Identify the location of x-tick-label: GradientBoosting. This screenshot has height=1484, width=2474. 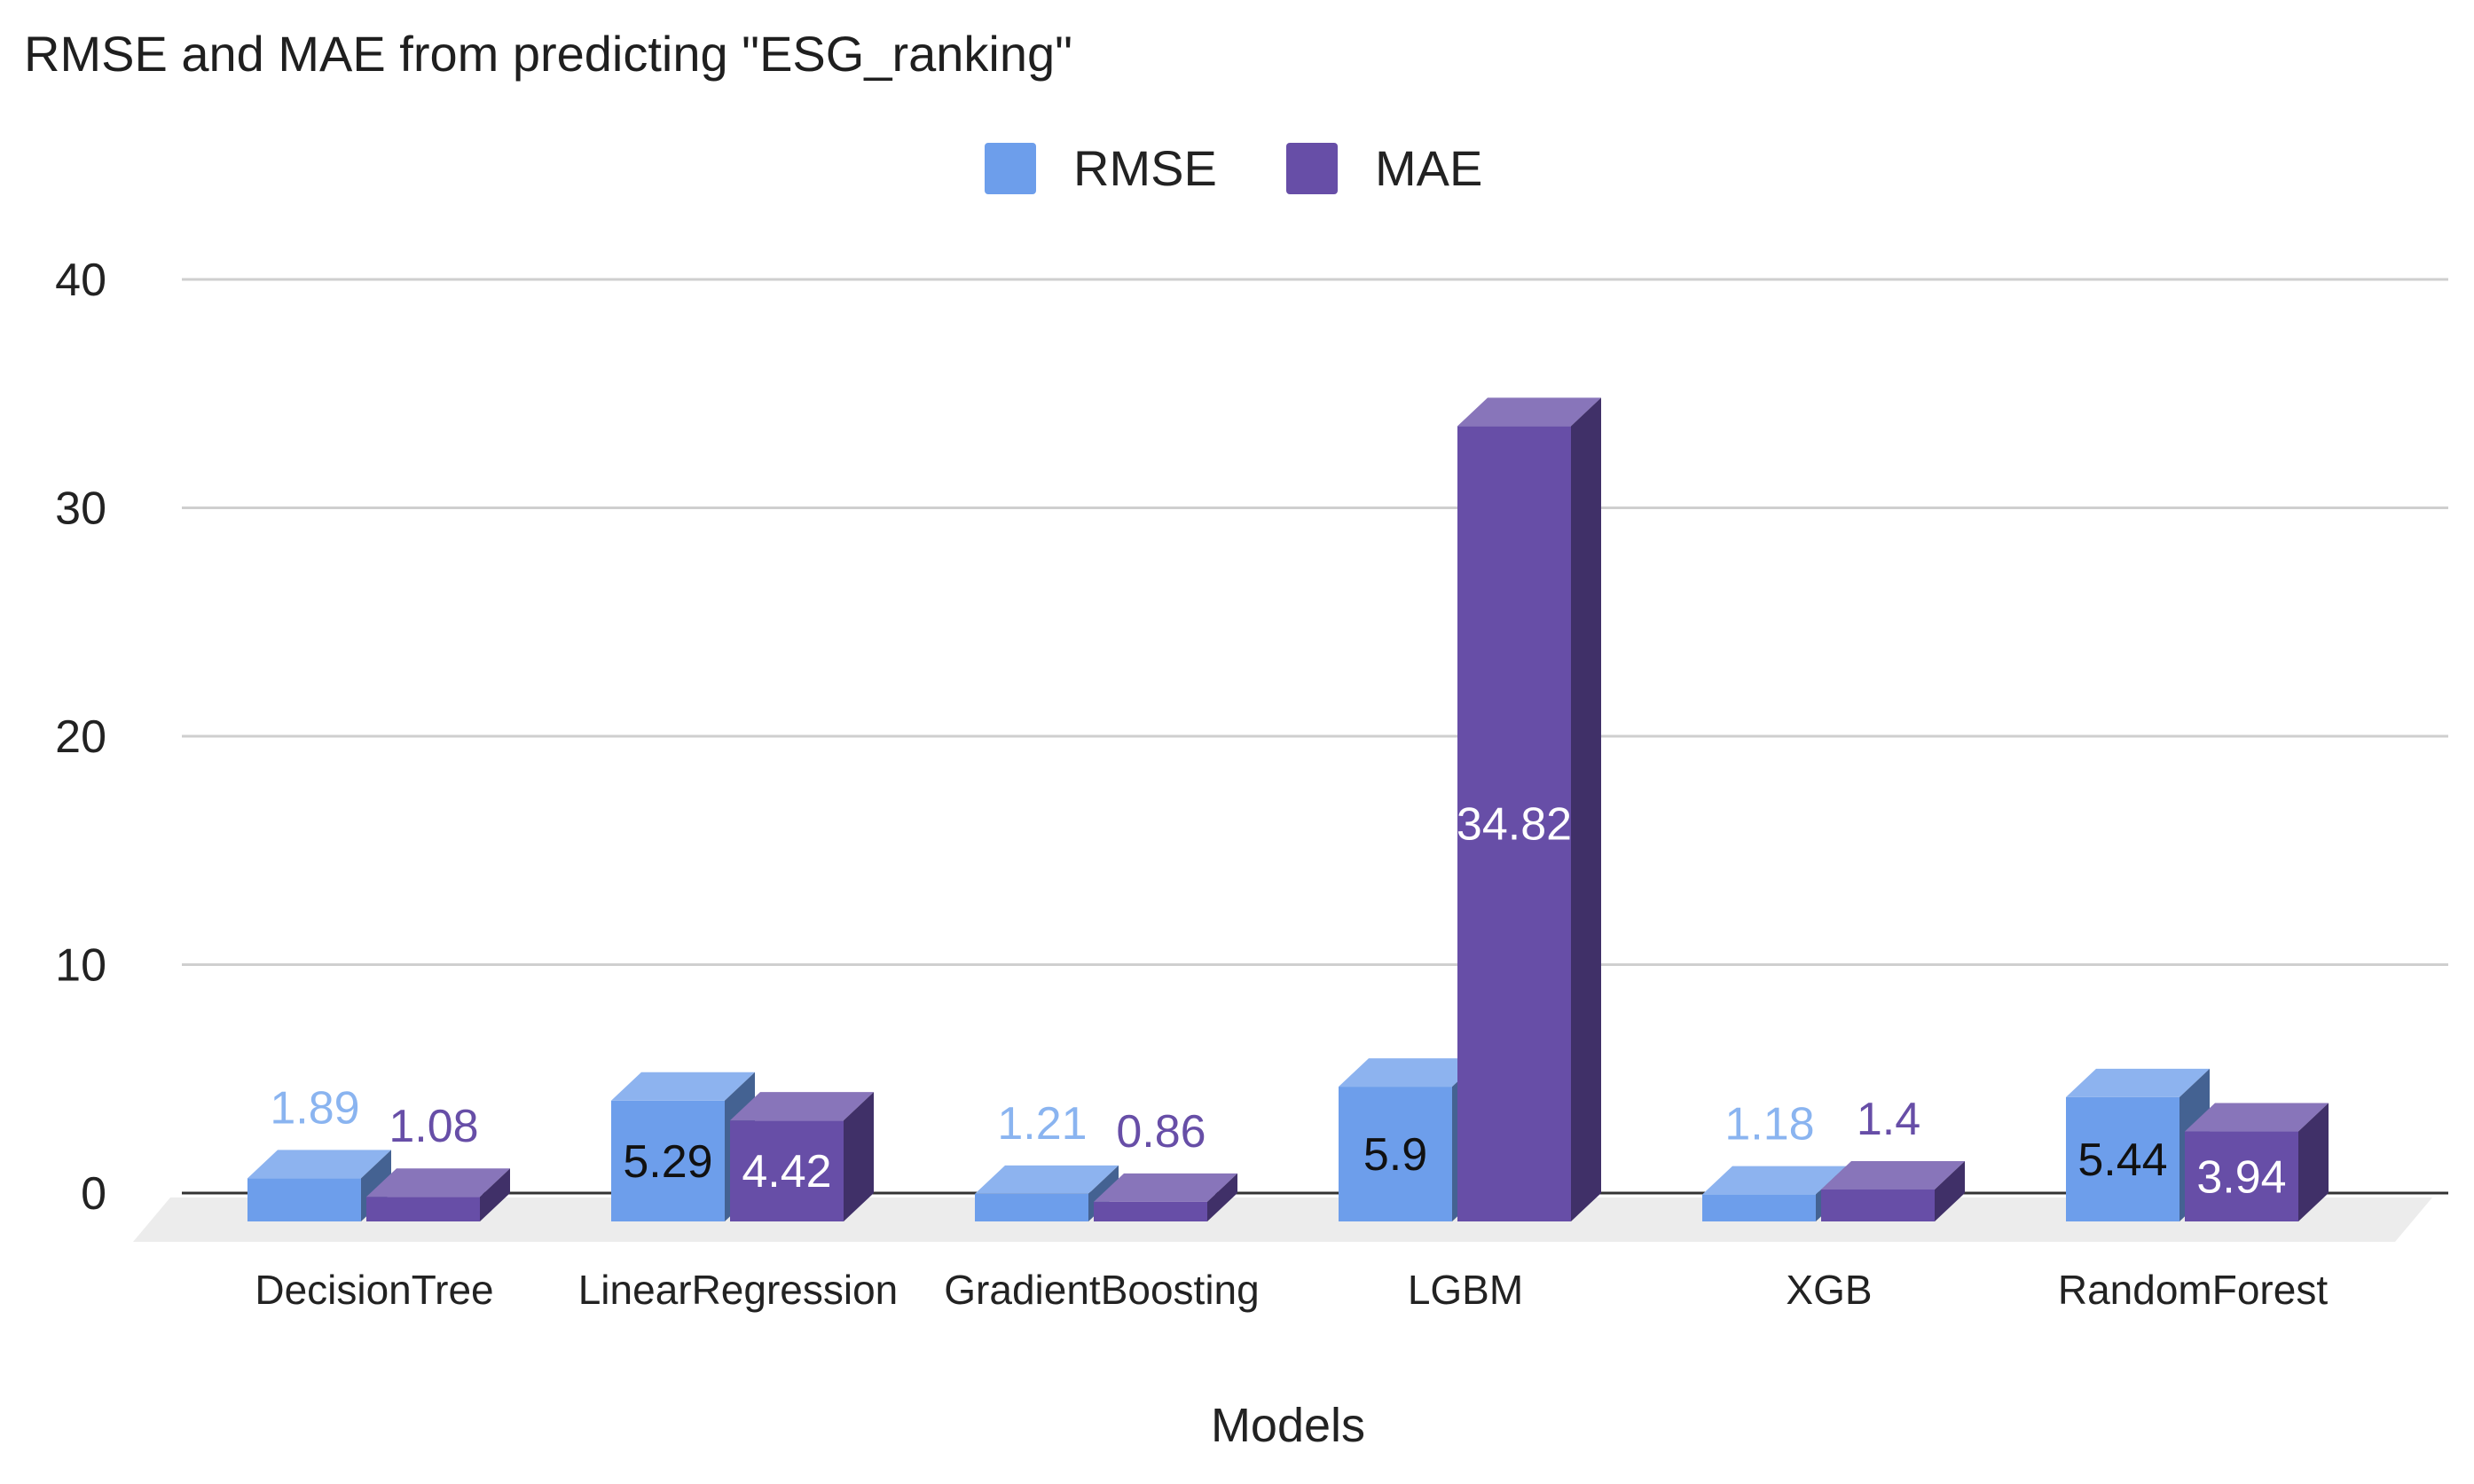
(1101, 1290).